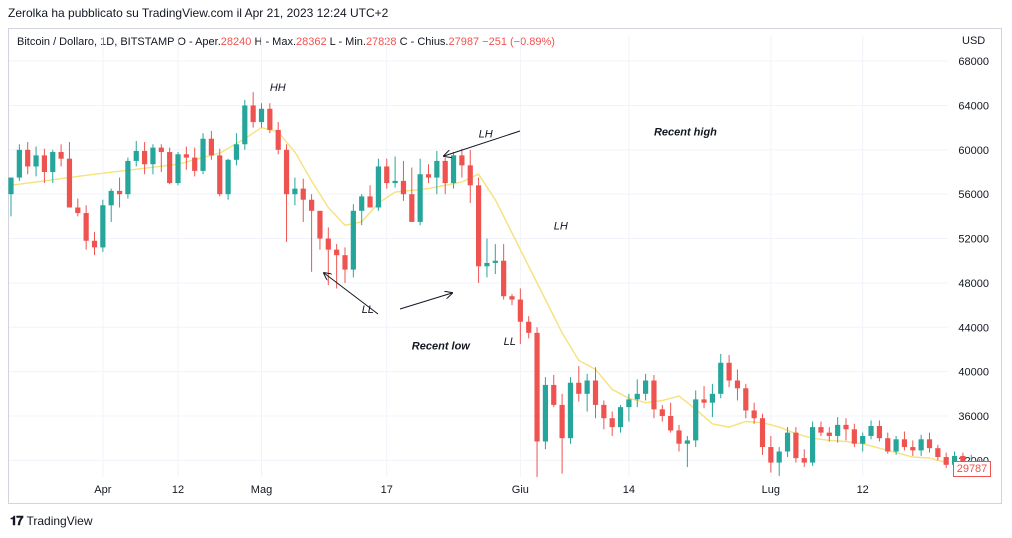 The width and height of the screenshot is (1012, 538). I want to click on y-tick-label: 60000, so click(973, 151).